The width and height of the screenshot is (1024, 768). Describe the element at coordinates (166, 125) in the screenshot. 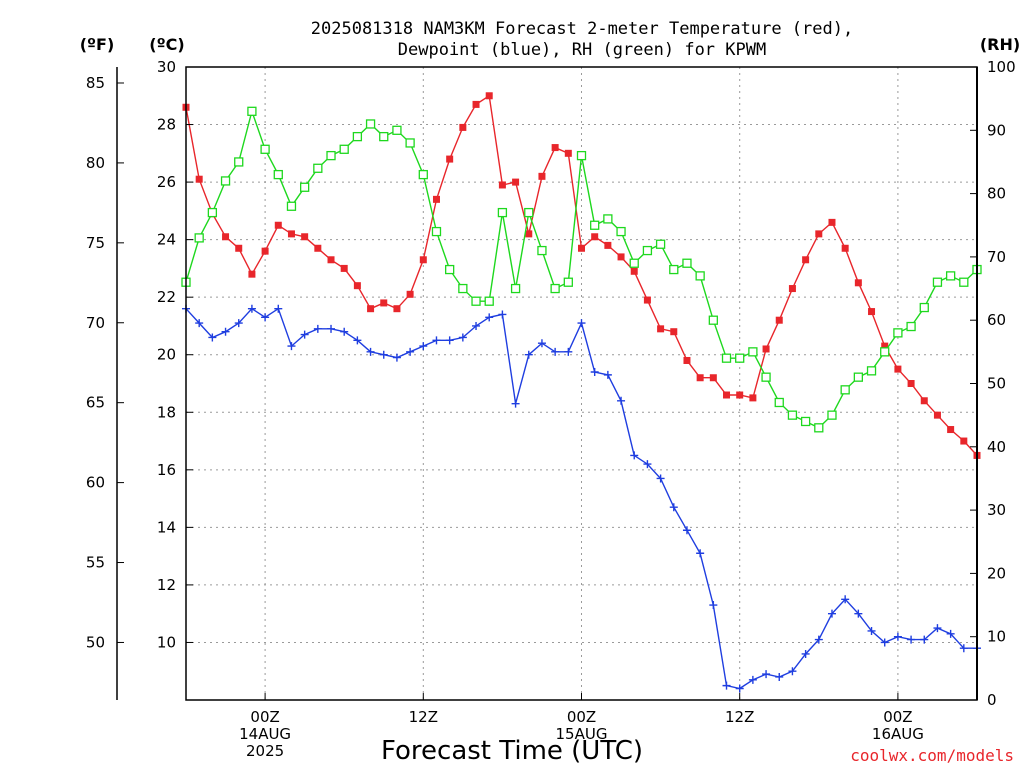

I see `celsius-tick-label: 28` at that location.